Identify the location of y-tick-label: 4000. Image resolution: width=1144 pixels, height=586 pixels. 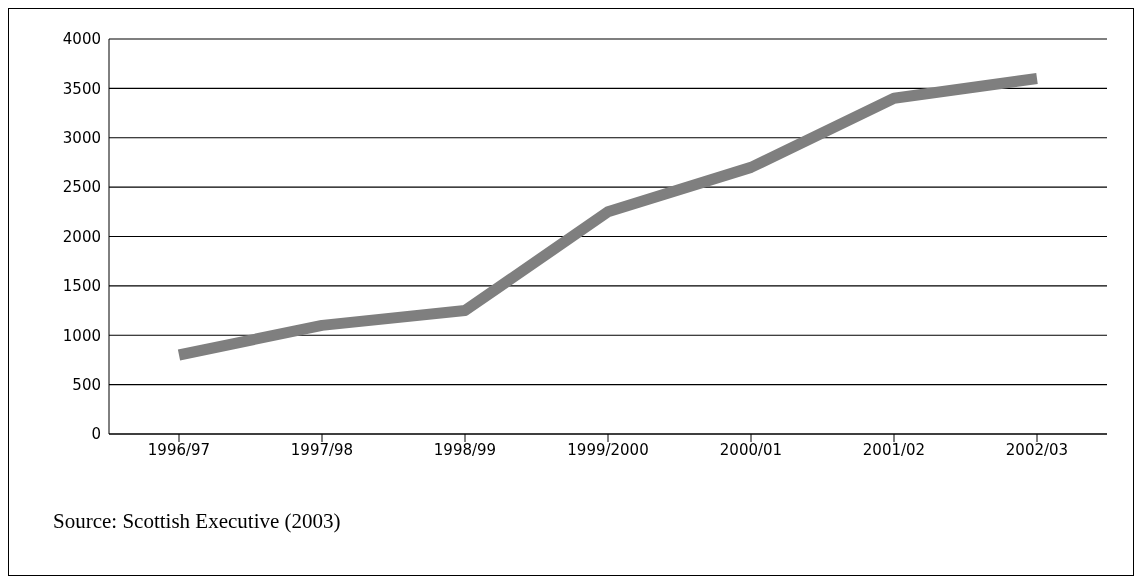
(81, 39).